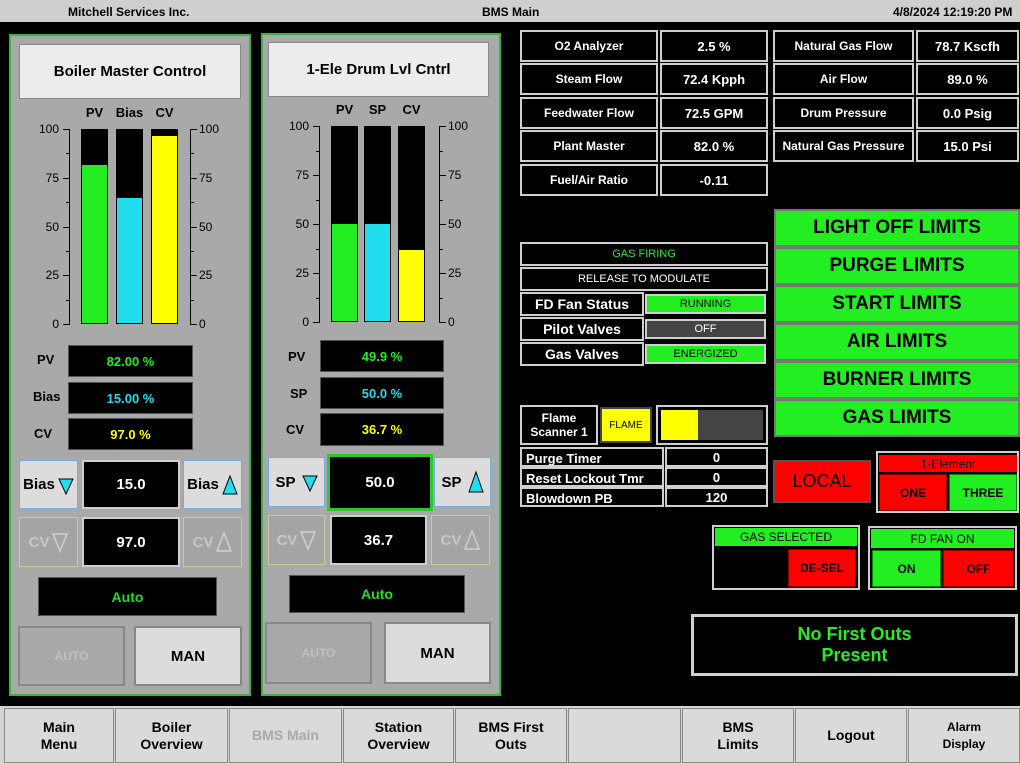 This screenshot has height=763, width=1020. I want to click on limit-button-4: BURNER LIMITS, so click(897, 380).